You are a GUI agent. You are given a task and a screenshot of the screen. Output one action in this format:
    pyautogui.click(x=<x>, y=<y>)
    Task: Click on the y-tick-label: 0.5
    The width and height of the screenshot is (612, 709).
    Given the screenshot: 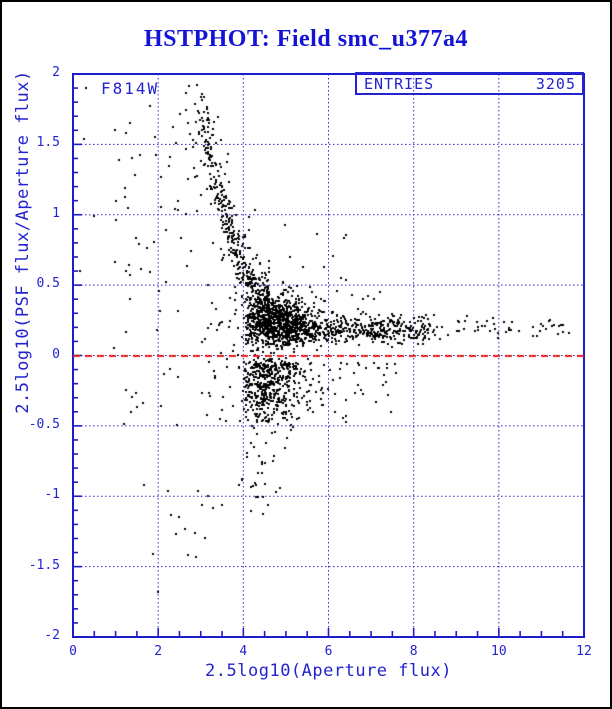 What is the action you would take?
    pyautogui.click(x=48, y=284)
    